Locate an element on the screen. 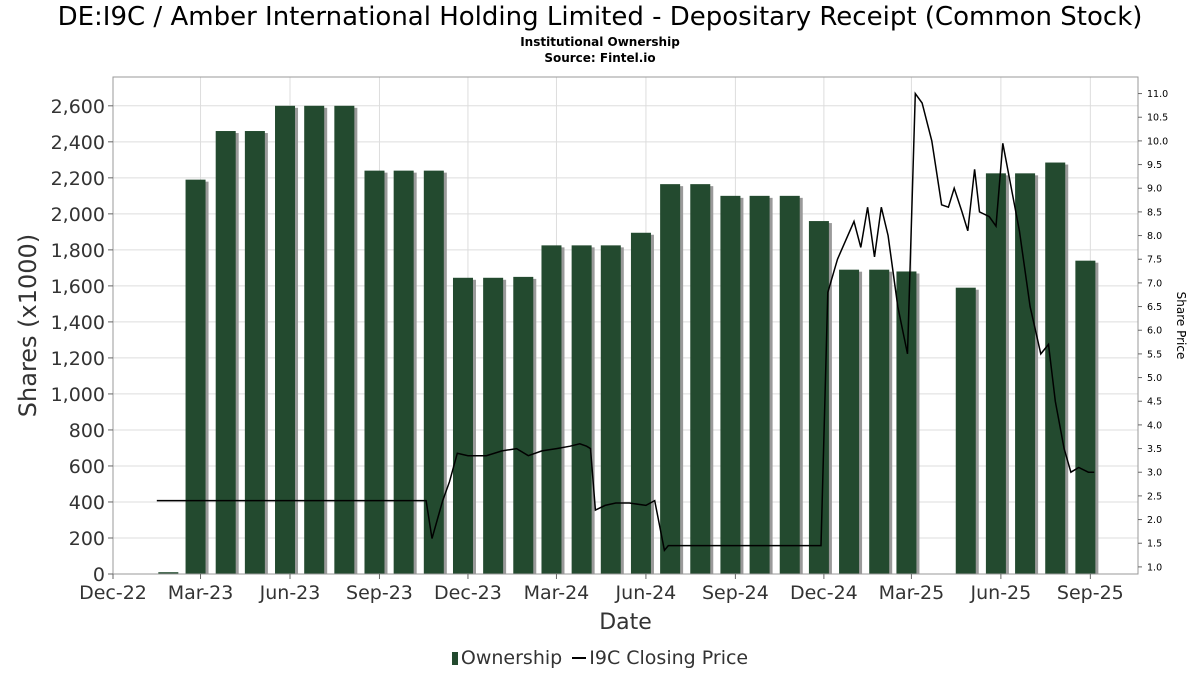 This screenshot has height=675, width=1200. y2-tick-label: 2.0 is located at coordinates (1154, 520).